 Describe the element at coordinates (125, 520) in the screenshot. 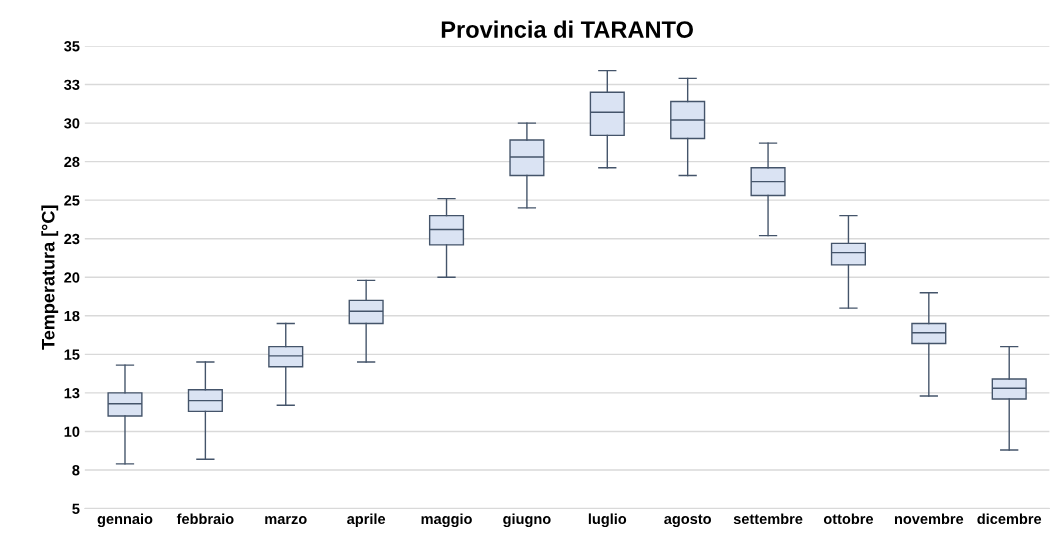

I see `x-tick-label: gennaio` at that location.